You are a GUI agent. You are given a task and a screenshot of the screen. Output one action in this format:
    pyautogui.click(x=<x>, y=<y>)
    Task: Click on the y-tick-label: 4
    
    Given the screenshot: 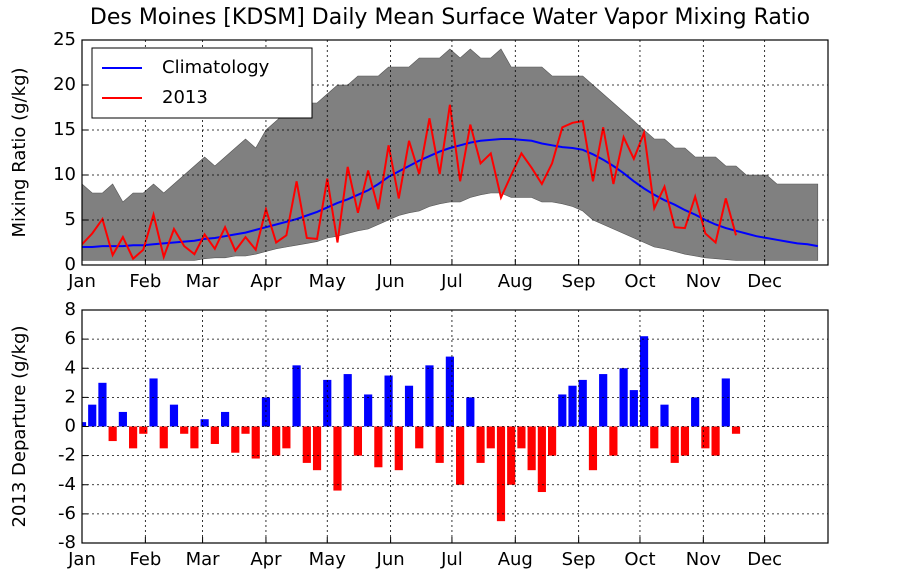 What is the action you would take?
    pyautogui.click(x=70, y=367)
    